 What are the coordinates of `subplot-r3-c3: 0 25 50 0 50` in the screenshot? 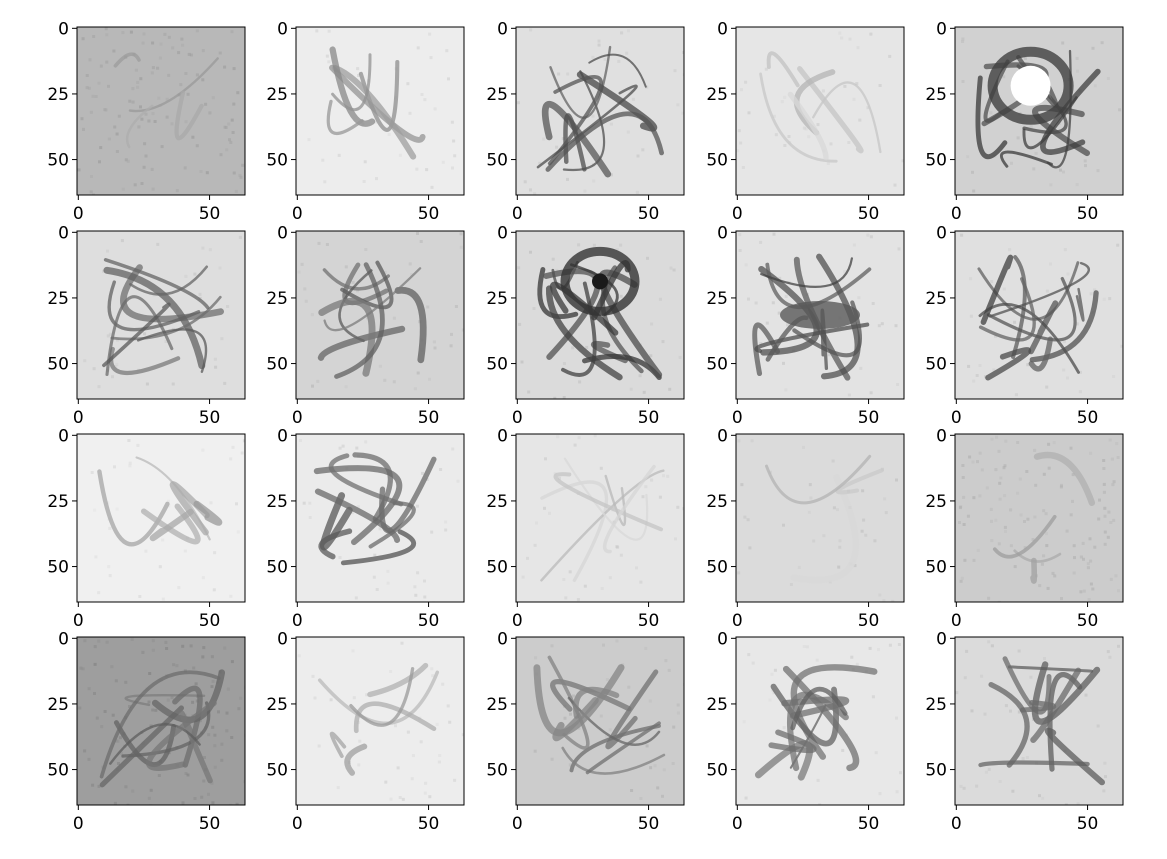 It's located at (585, 528).